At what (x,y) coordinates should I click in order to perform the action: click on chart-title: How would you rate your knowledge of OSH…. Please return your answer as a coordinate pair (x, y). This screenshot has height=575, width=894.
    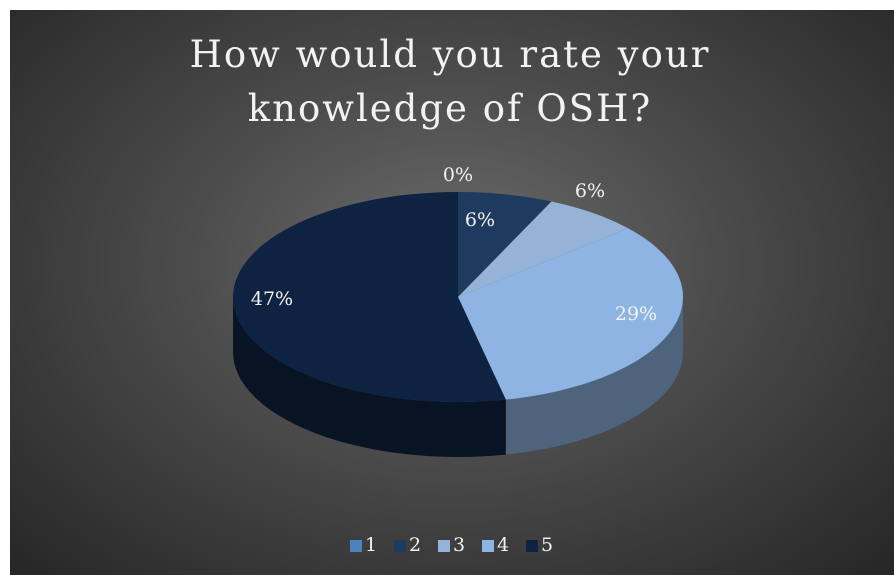
    Looking at the image, I should click on (450, 81).